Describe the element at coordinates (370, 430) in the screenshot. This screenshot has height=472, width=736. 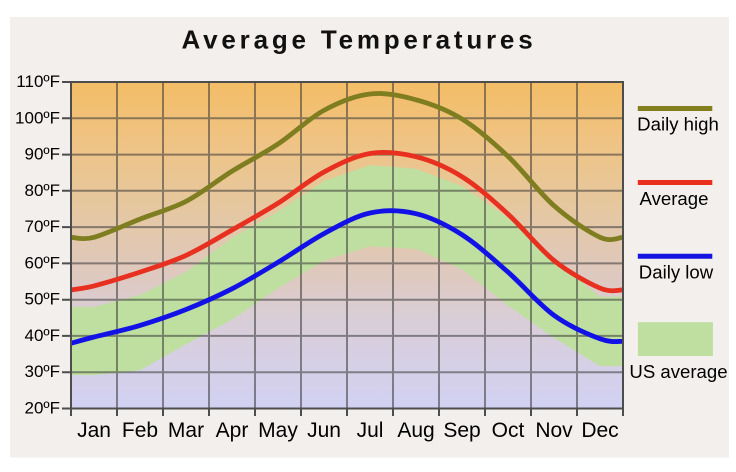
I see `svg-text: Jul` at that location.